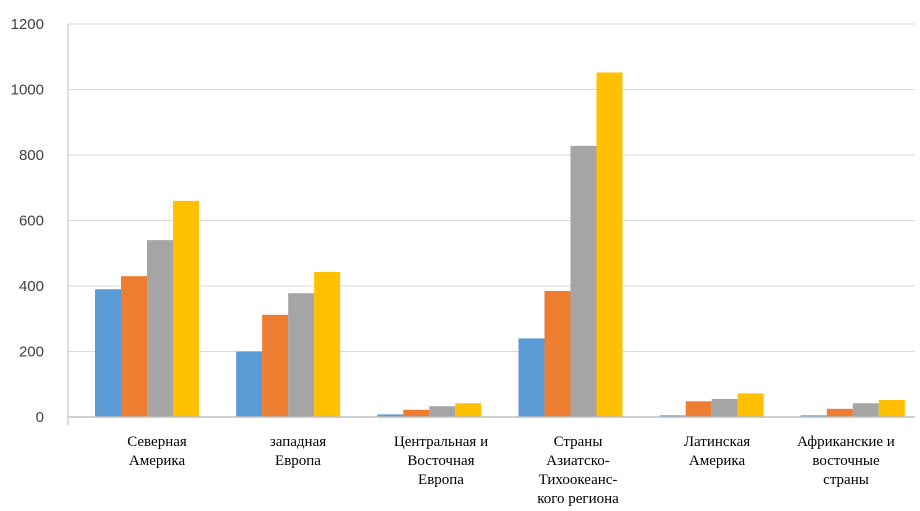 The width and height of the screenshot is (920, 511). Describe the element at coordinates (578, 470) in the screenshot. I see `x-category-label: Страны Азиатско- Тихоокеанс-кого региона` at that location.